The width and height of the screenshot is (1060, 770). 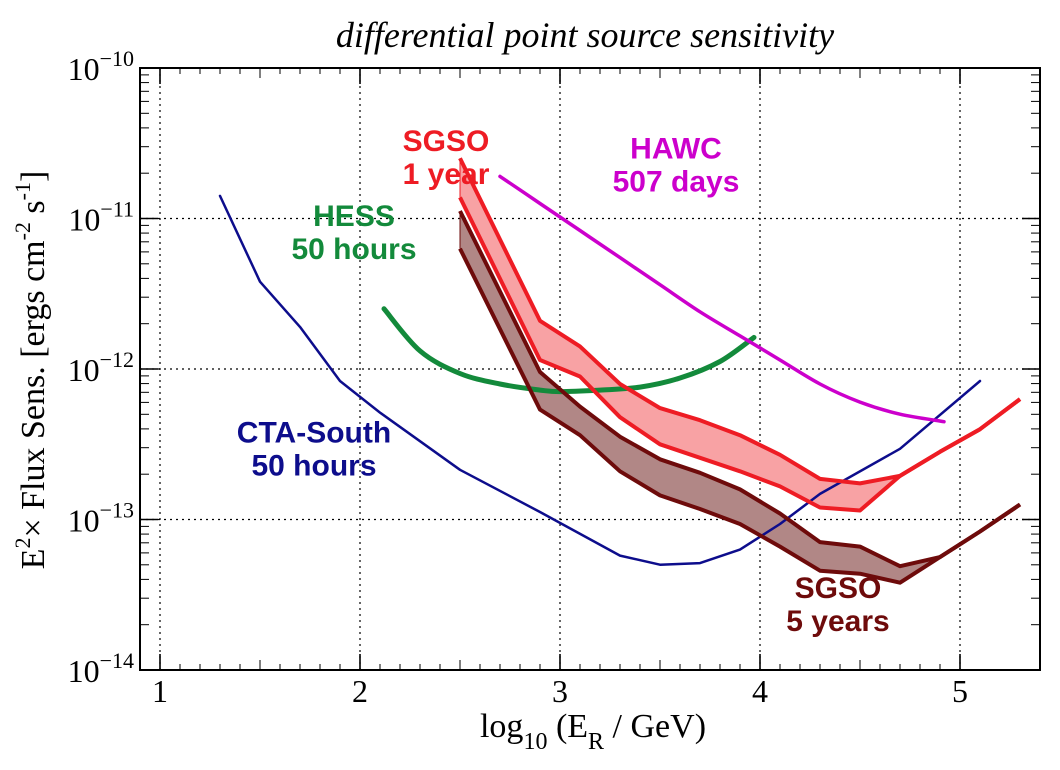 I want to click on hawc-507-days-line, so click(x=722, y=299).